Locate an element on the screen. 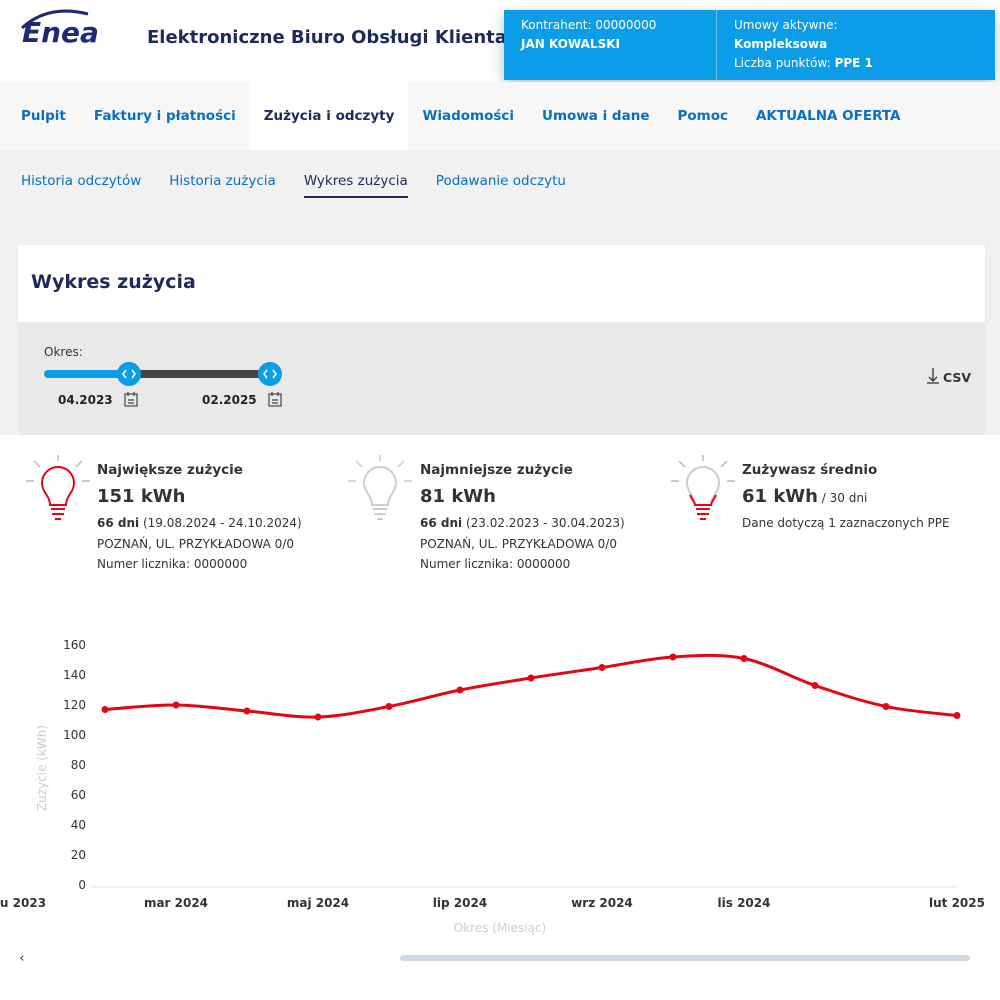 The width and height of the screenshot is (1000, 1000). stat-title: Największe zużycie is located at coordinates (170, 470).